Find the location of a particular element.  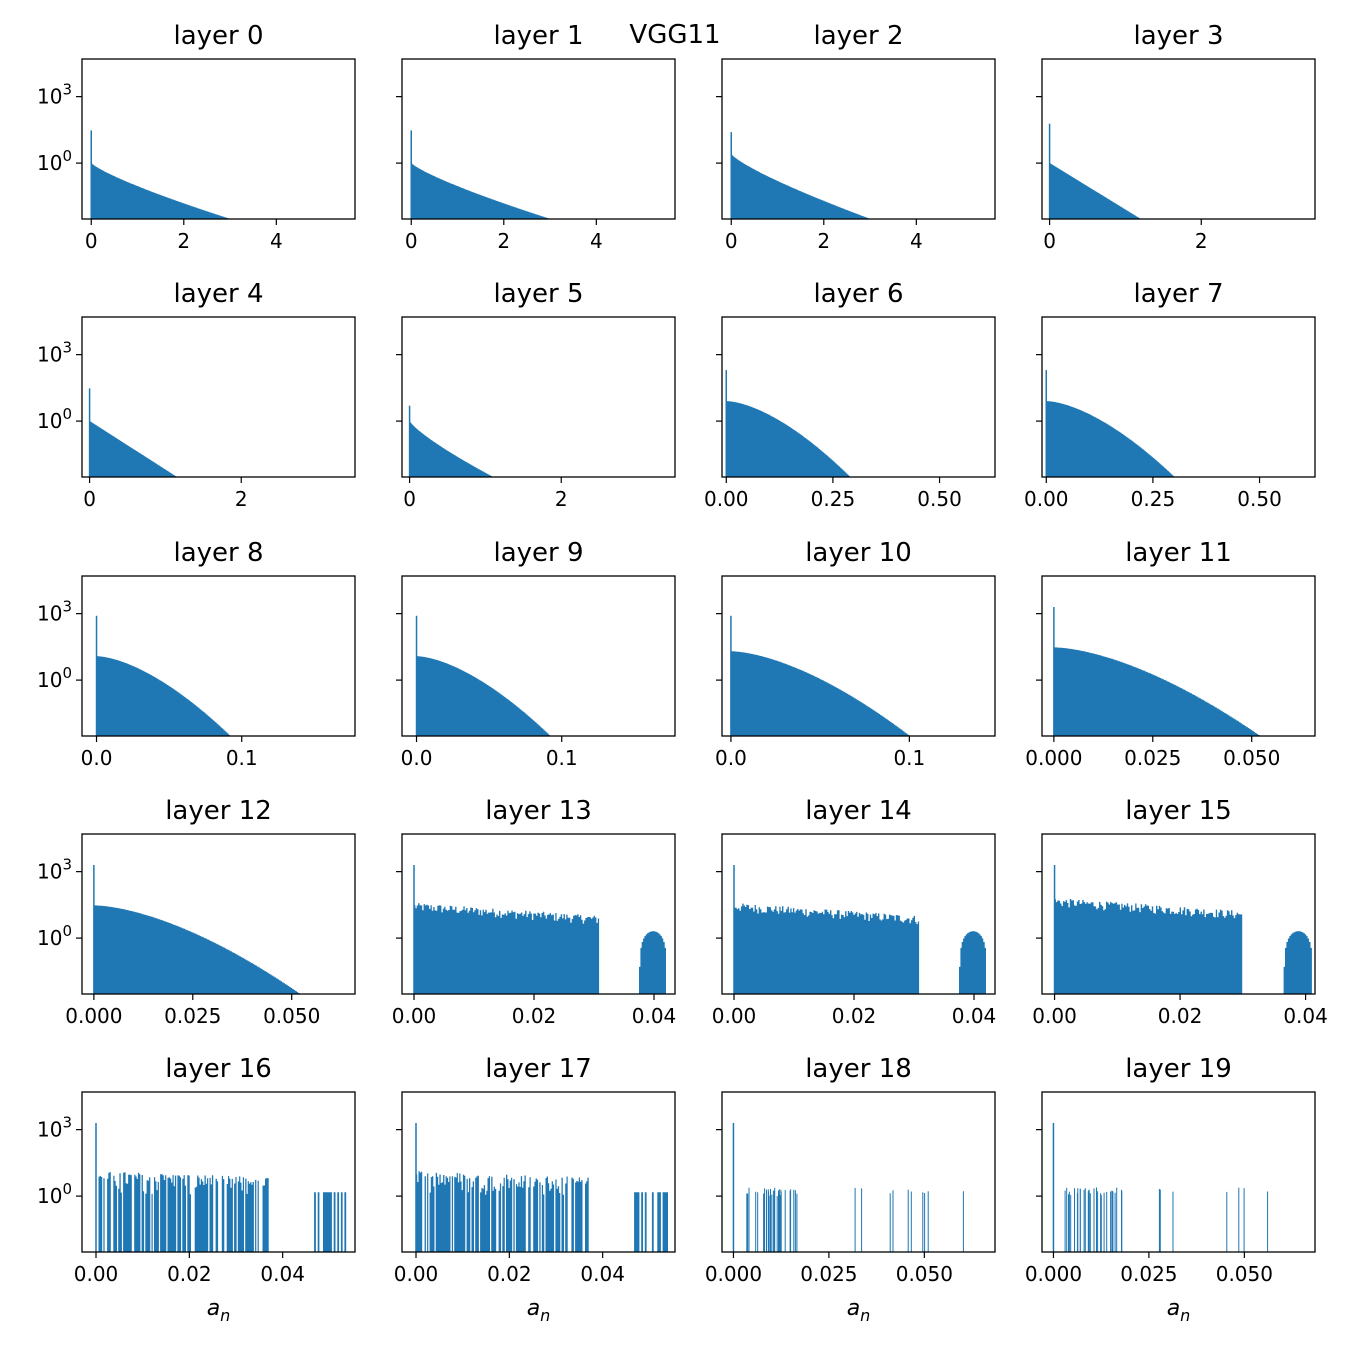

panel-3: layer 3 0 2 is located at coordinates (1176, 137).